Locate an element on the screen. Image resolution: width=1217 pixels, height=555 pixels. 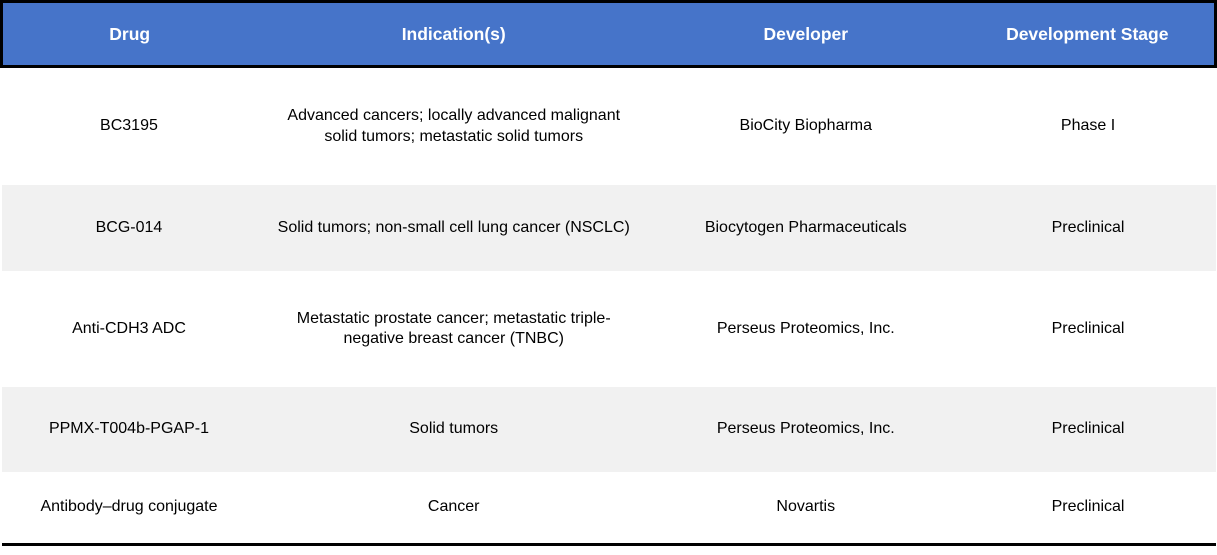
cell-indication: Cancer is located at coordinates (453, 509).